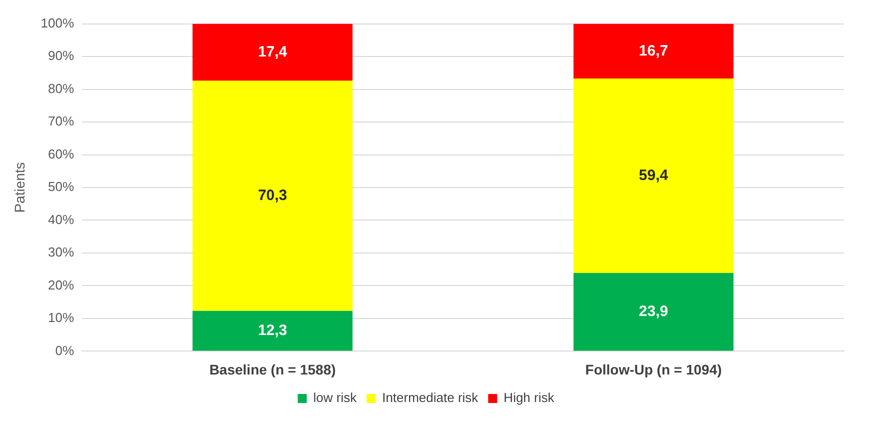 The height and width of the screenshot is (423, 872). Describe the element at coordinates (61, 252) in the screenshot. I see `y-tick-label: 30%` at that location.